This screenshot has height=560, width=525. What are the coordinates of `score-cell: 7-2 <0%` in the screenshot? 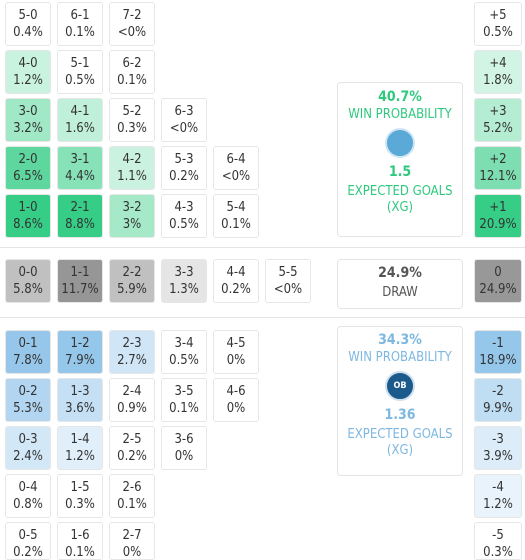 It's located at (132, 24).